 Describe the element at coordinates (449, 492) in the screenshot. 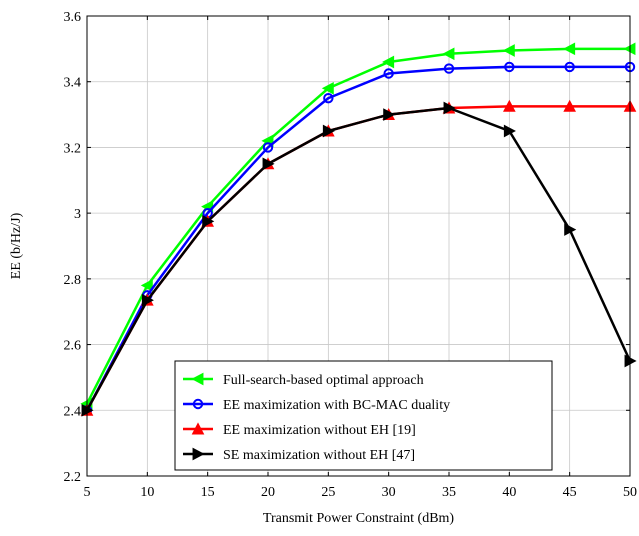

I see `x-tick-label: 35` at that location.